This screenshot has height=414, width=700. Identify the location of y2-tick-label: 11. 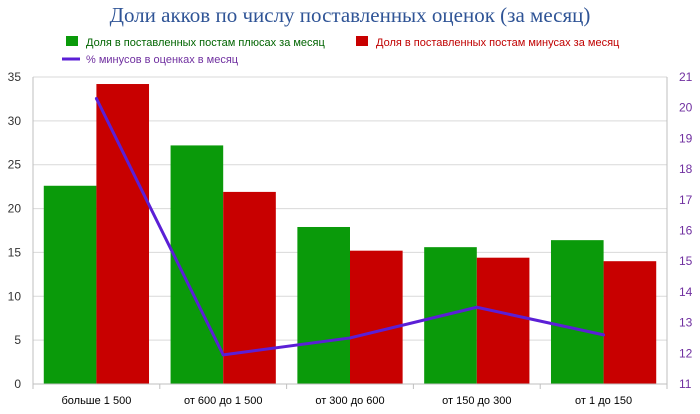
(685, 384).